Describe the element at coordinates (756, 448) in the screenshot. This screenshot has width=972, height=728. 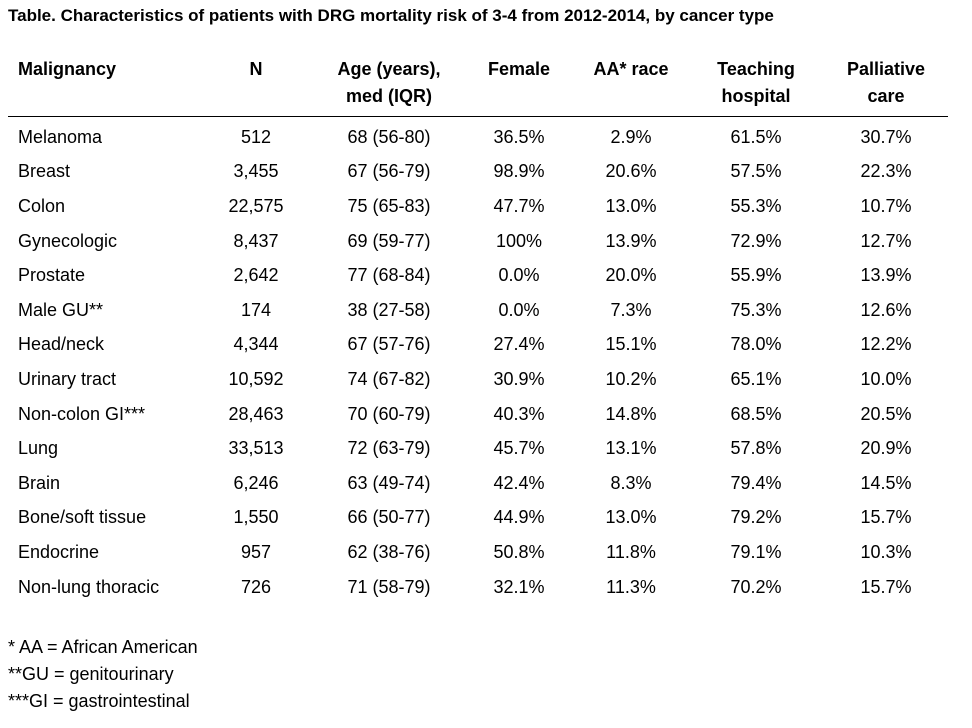
I see `cell-teaching-hospital: 57.8%` at that location.